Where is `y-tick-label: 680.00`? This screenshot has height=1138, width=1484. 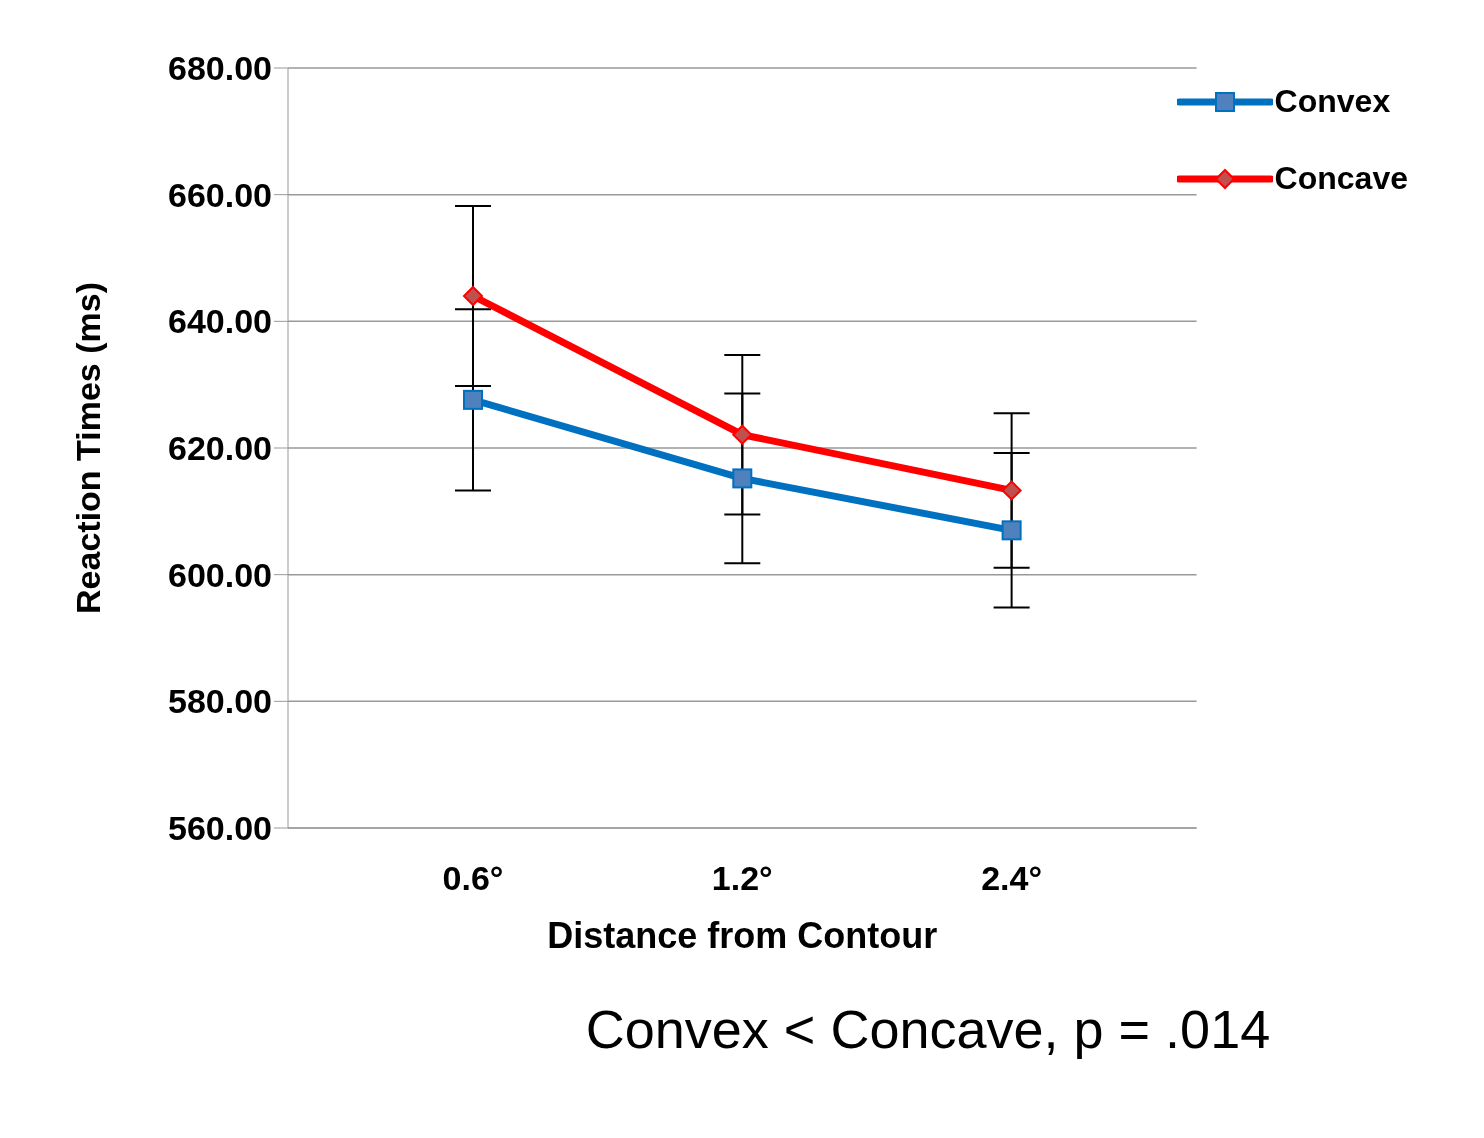
y-tick-label: 680.00 is located at coordinates (220, 68).